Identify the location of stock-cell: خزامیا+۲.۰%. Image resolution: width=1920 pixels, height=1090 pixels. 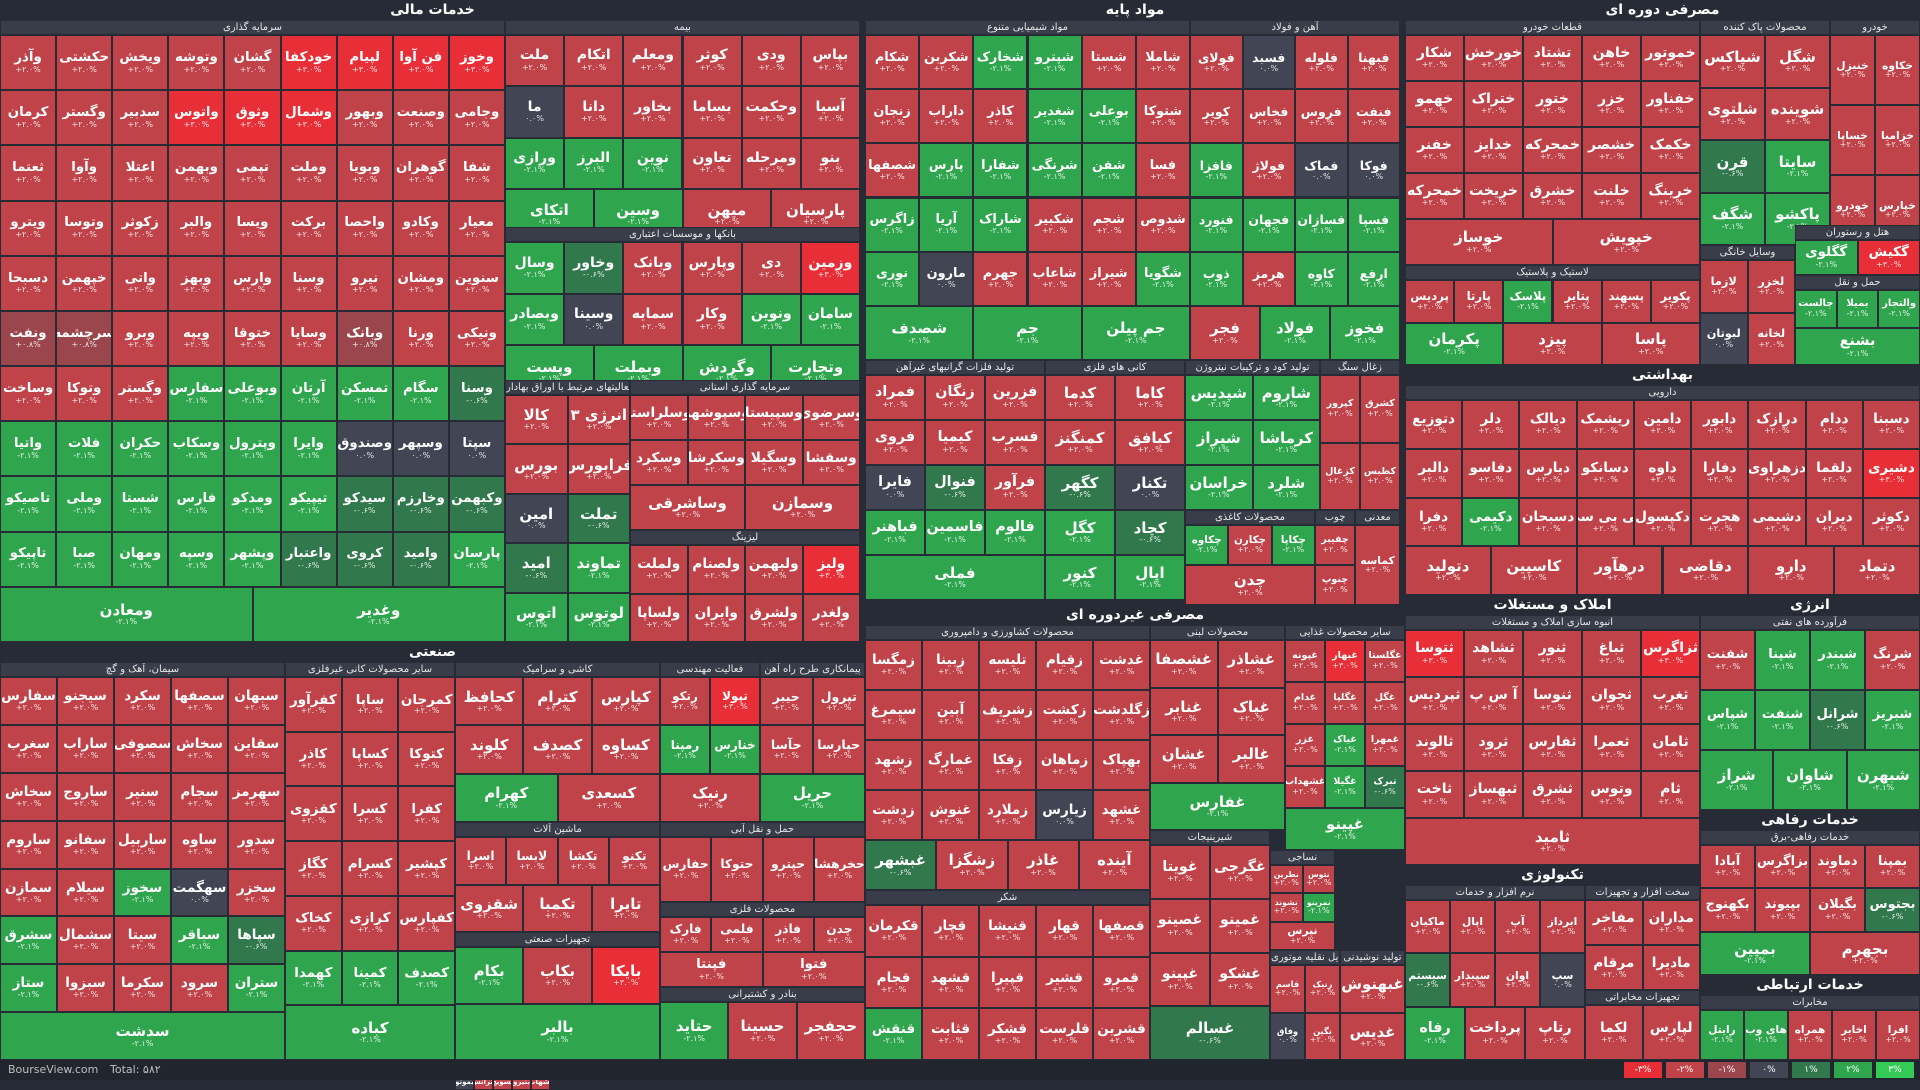
(1897, 140).